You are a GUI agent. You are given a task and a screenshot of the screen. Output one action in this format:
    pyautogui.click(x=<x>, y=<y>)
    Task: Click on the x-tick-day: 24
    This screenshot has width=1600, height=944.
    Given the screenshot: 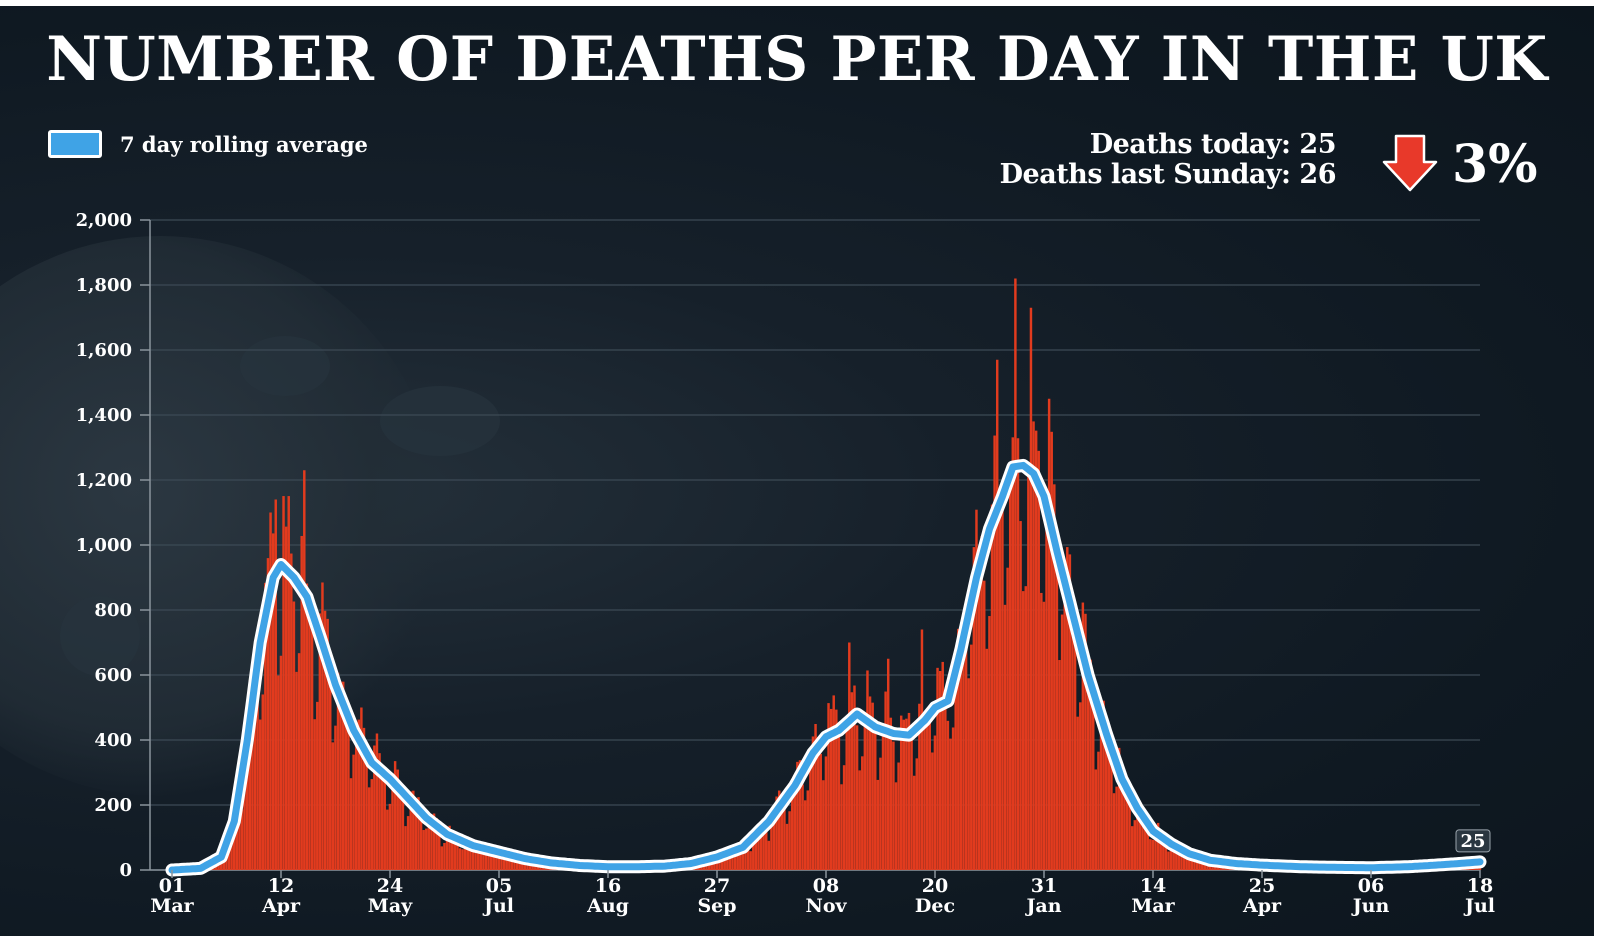 What is the action you would take?
    pyautogui.click(x=390, y=886)
    